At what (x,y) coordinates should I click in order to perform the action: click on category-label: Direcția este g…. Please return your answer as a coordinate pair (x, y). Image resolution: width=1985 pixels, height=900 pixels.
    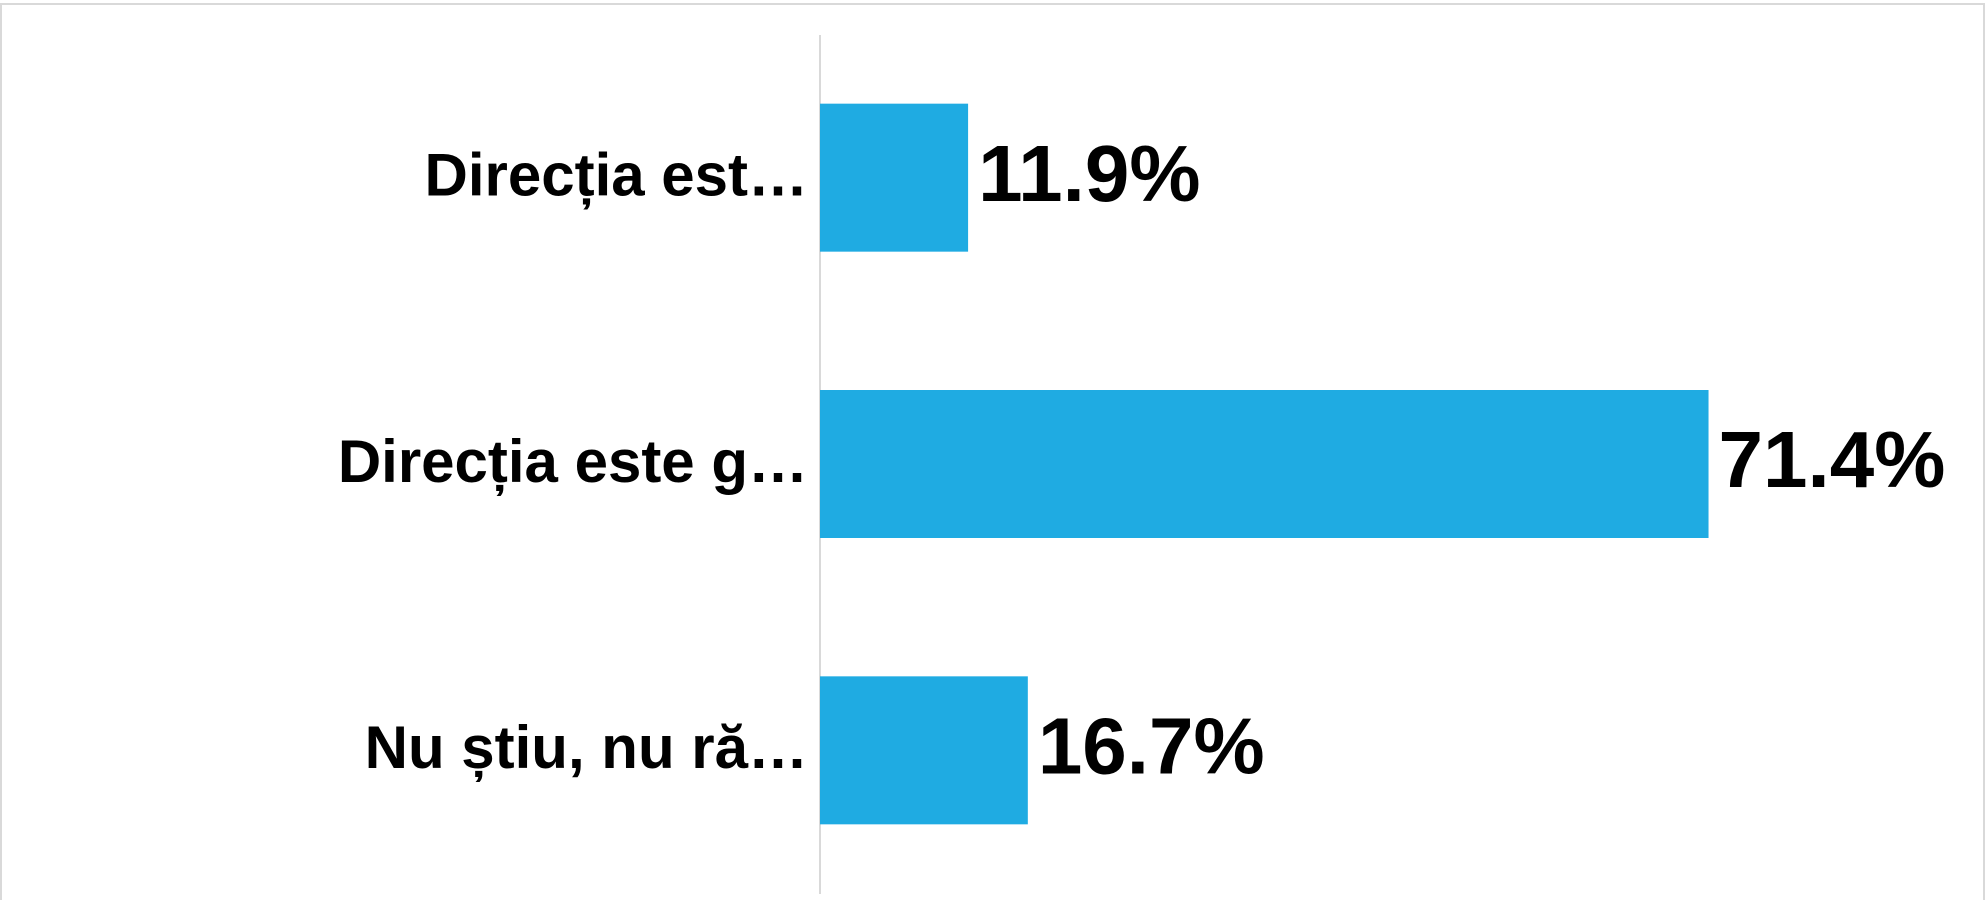
    Looking at the image, I should click on (573, 462).